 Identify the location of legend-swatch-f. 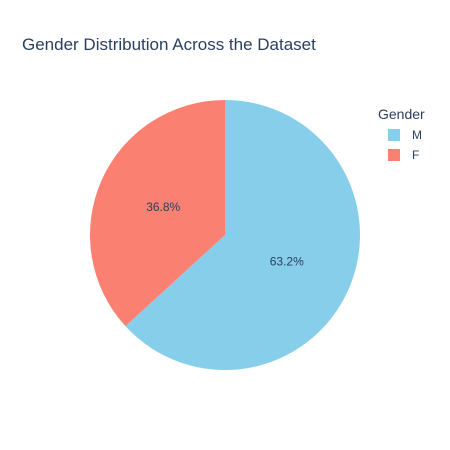
(394, 155).